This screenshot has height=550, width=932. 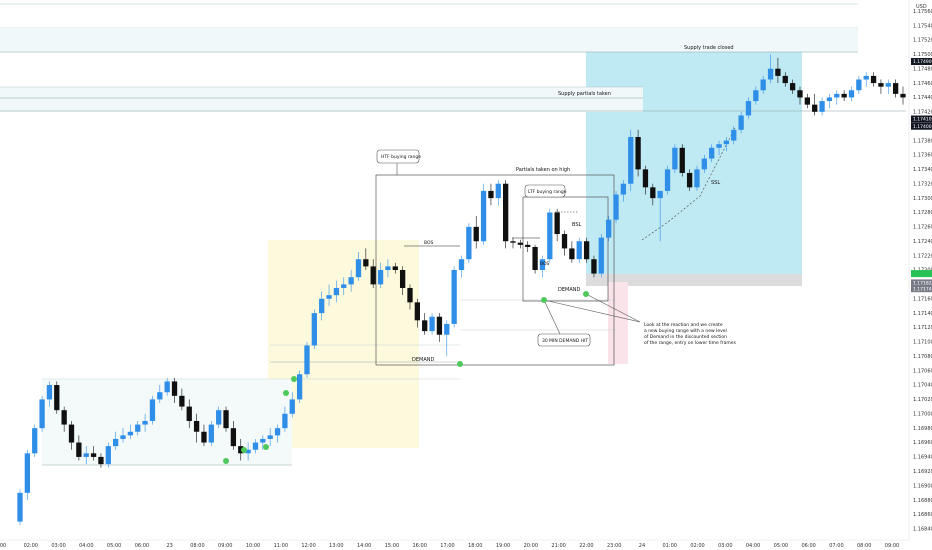 What do you see at coordinates (922, 156) in the screenshot?
I see `price-tick-label: 1.17360` at bounding box center [922, 156].